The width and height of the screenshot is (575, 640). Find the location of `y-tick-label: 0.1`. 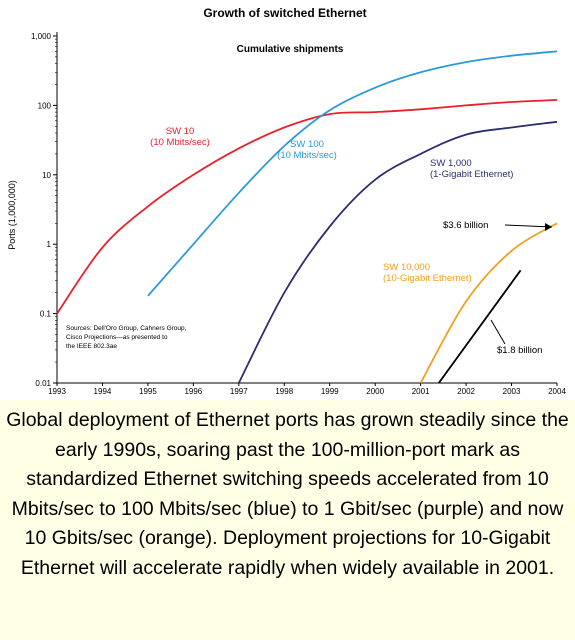

y-tick-label: 0.1 is located at coordinates (46, 314).